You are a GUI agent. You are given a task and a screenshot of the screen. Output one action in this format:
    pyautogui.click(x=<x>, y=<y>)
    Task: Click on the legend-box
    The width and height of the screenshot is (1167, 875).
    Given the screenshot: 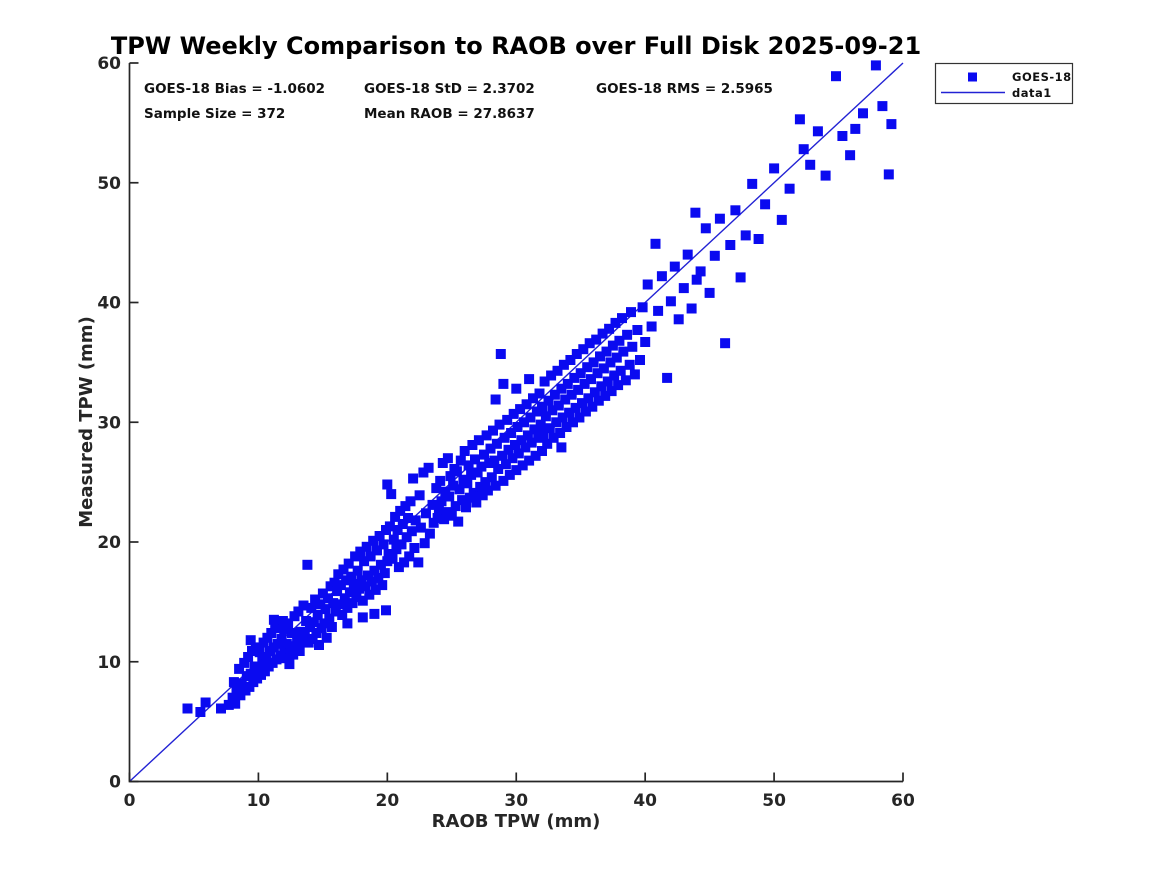 What is the action you would take?
    pyautogui.click(x=1004, y=83)
    